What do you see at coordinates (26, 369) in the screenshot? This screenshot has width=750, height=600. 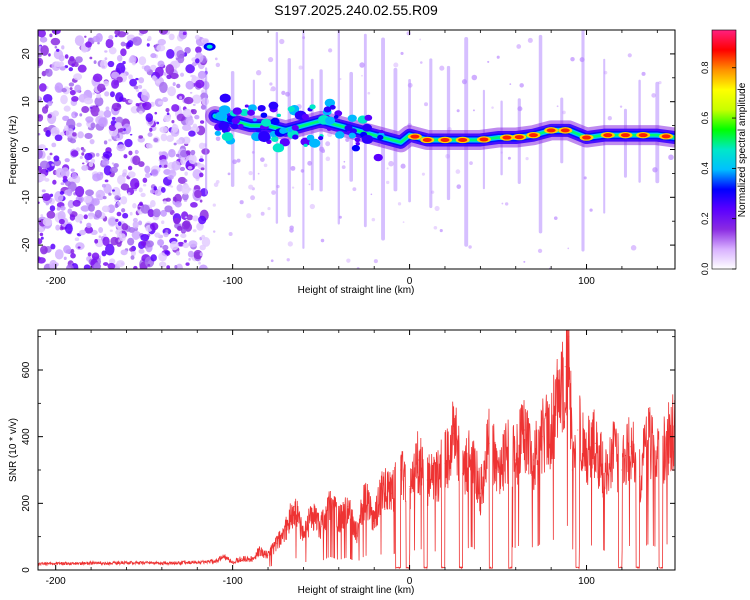 I see `y-tick-label: 600` at bounding box center [26, 369].